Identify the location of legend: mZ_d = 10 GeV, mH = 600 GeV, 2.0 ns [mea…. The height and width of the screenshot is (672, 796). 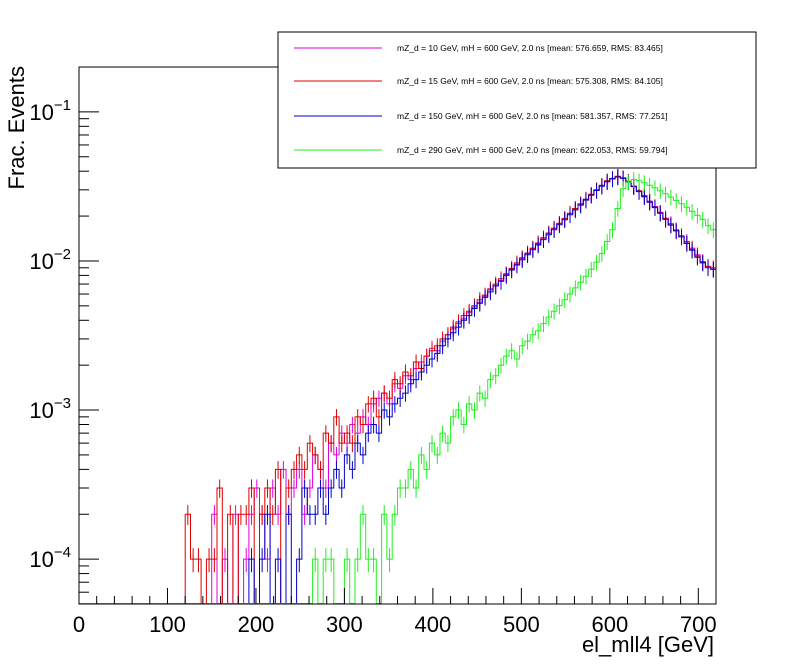
(517, 100).